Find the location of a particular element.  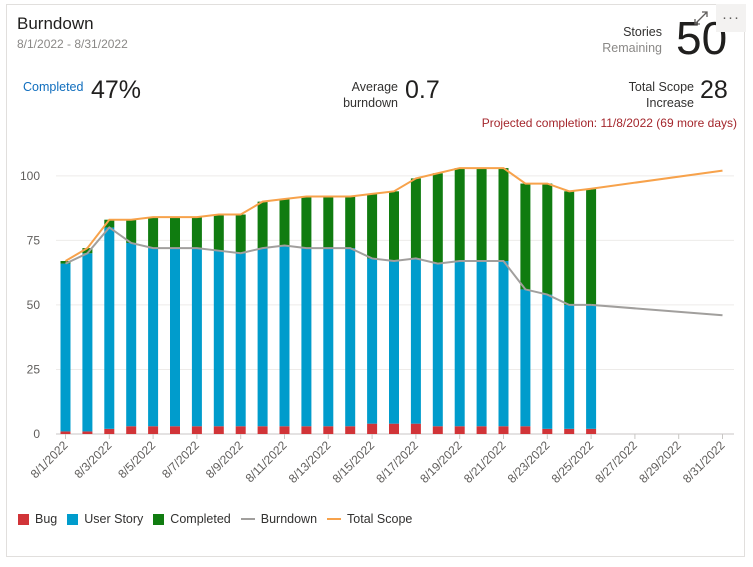

average-label-line1: Average is located at coordinates (374, 87).